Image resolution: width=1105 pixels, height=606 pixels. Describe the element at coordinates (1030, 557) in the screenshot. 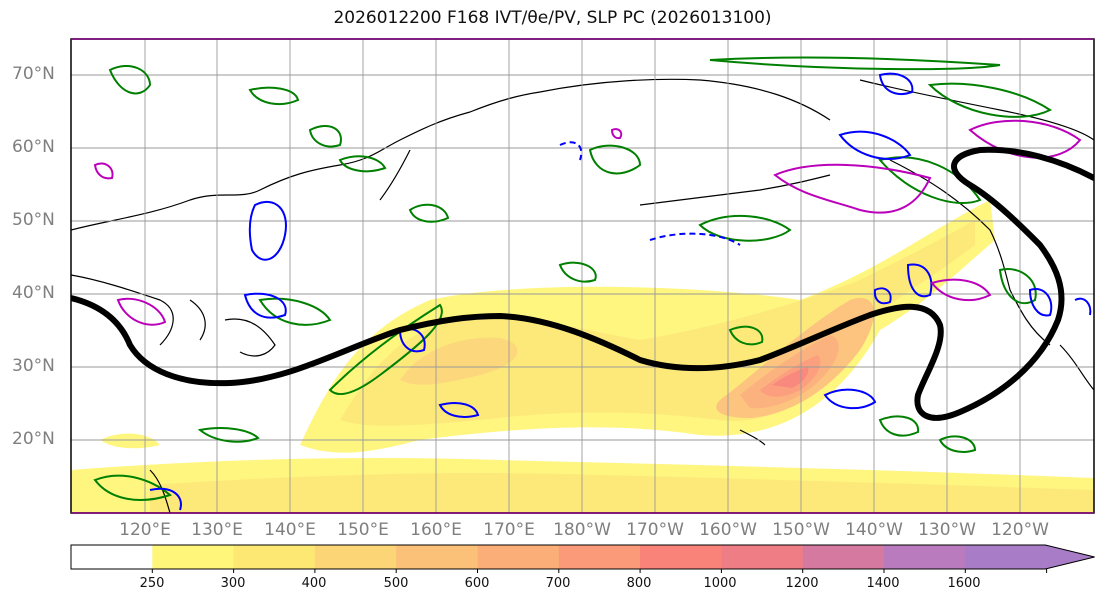

I see `colorbar-extension` at that location.